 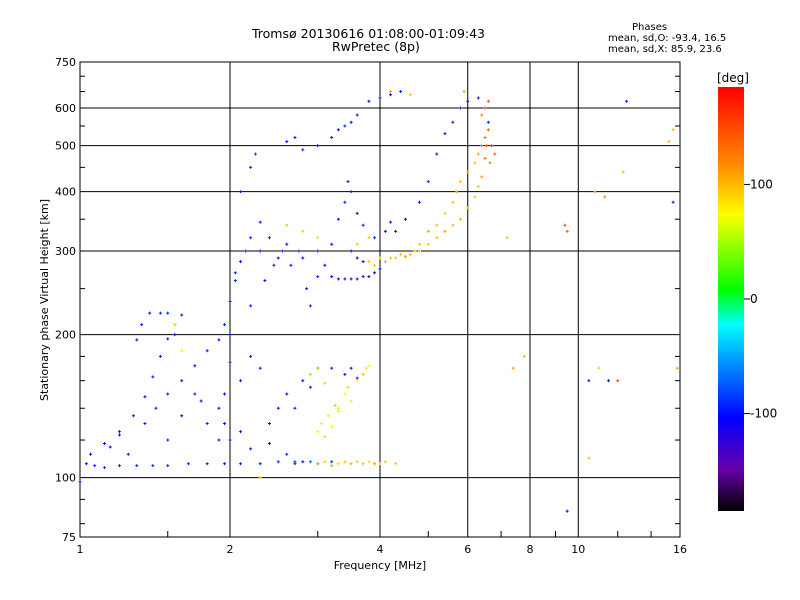 What do you see at coordinates (696, 49) in the screenshot?
I see `phase-x-values: 85.9, 23.6` at bounding box center [696, 49].